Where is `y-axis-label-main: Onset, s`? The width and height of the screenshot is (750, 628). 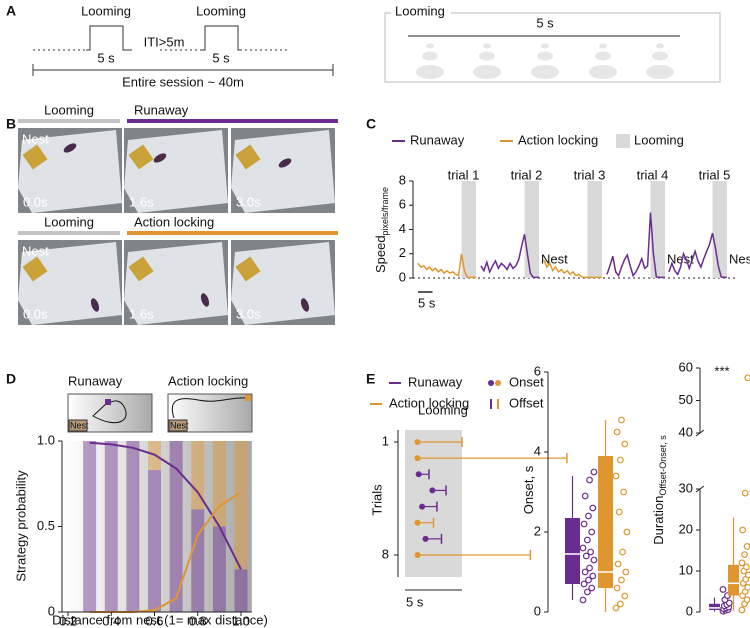
y-axis-label-main: Onset, s is located at coordinates (528, 489).